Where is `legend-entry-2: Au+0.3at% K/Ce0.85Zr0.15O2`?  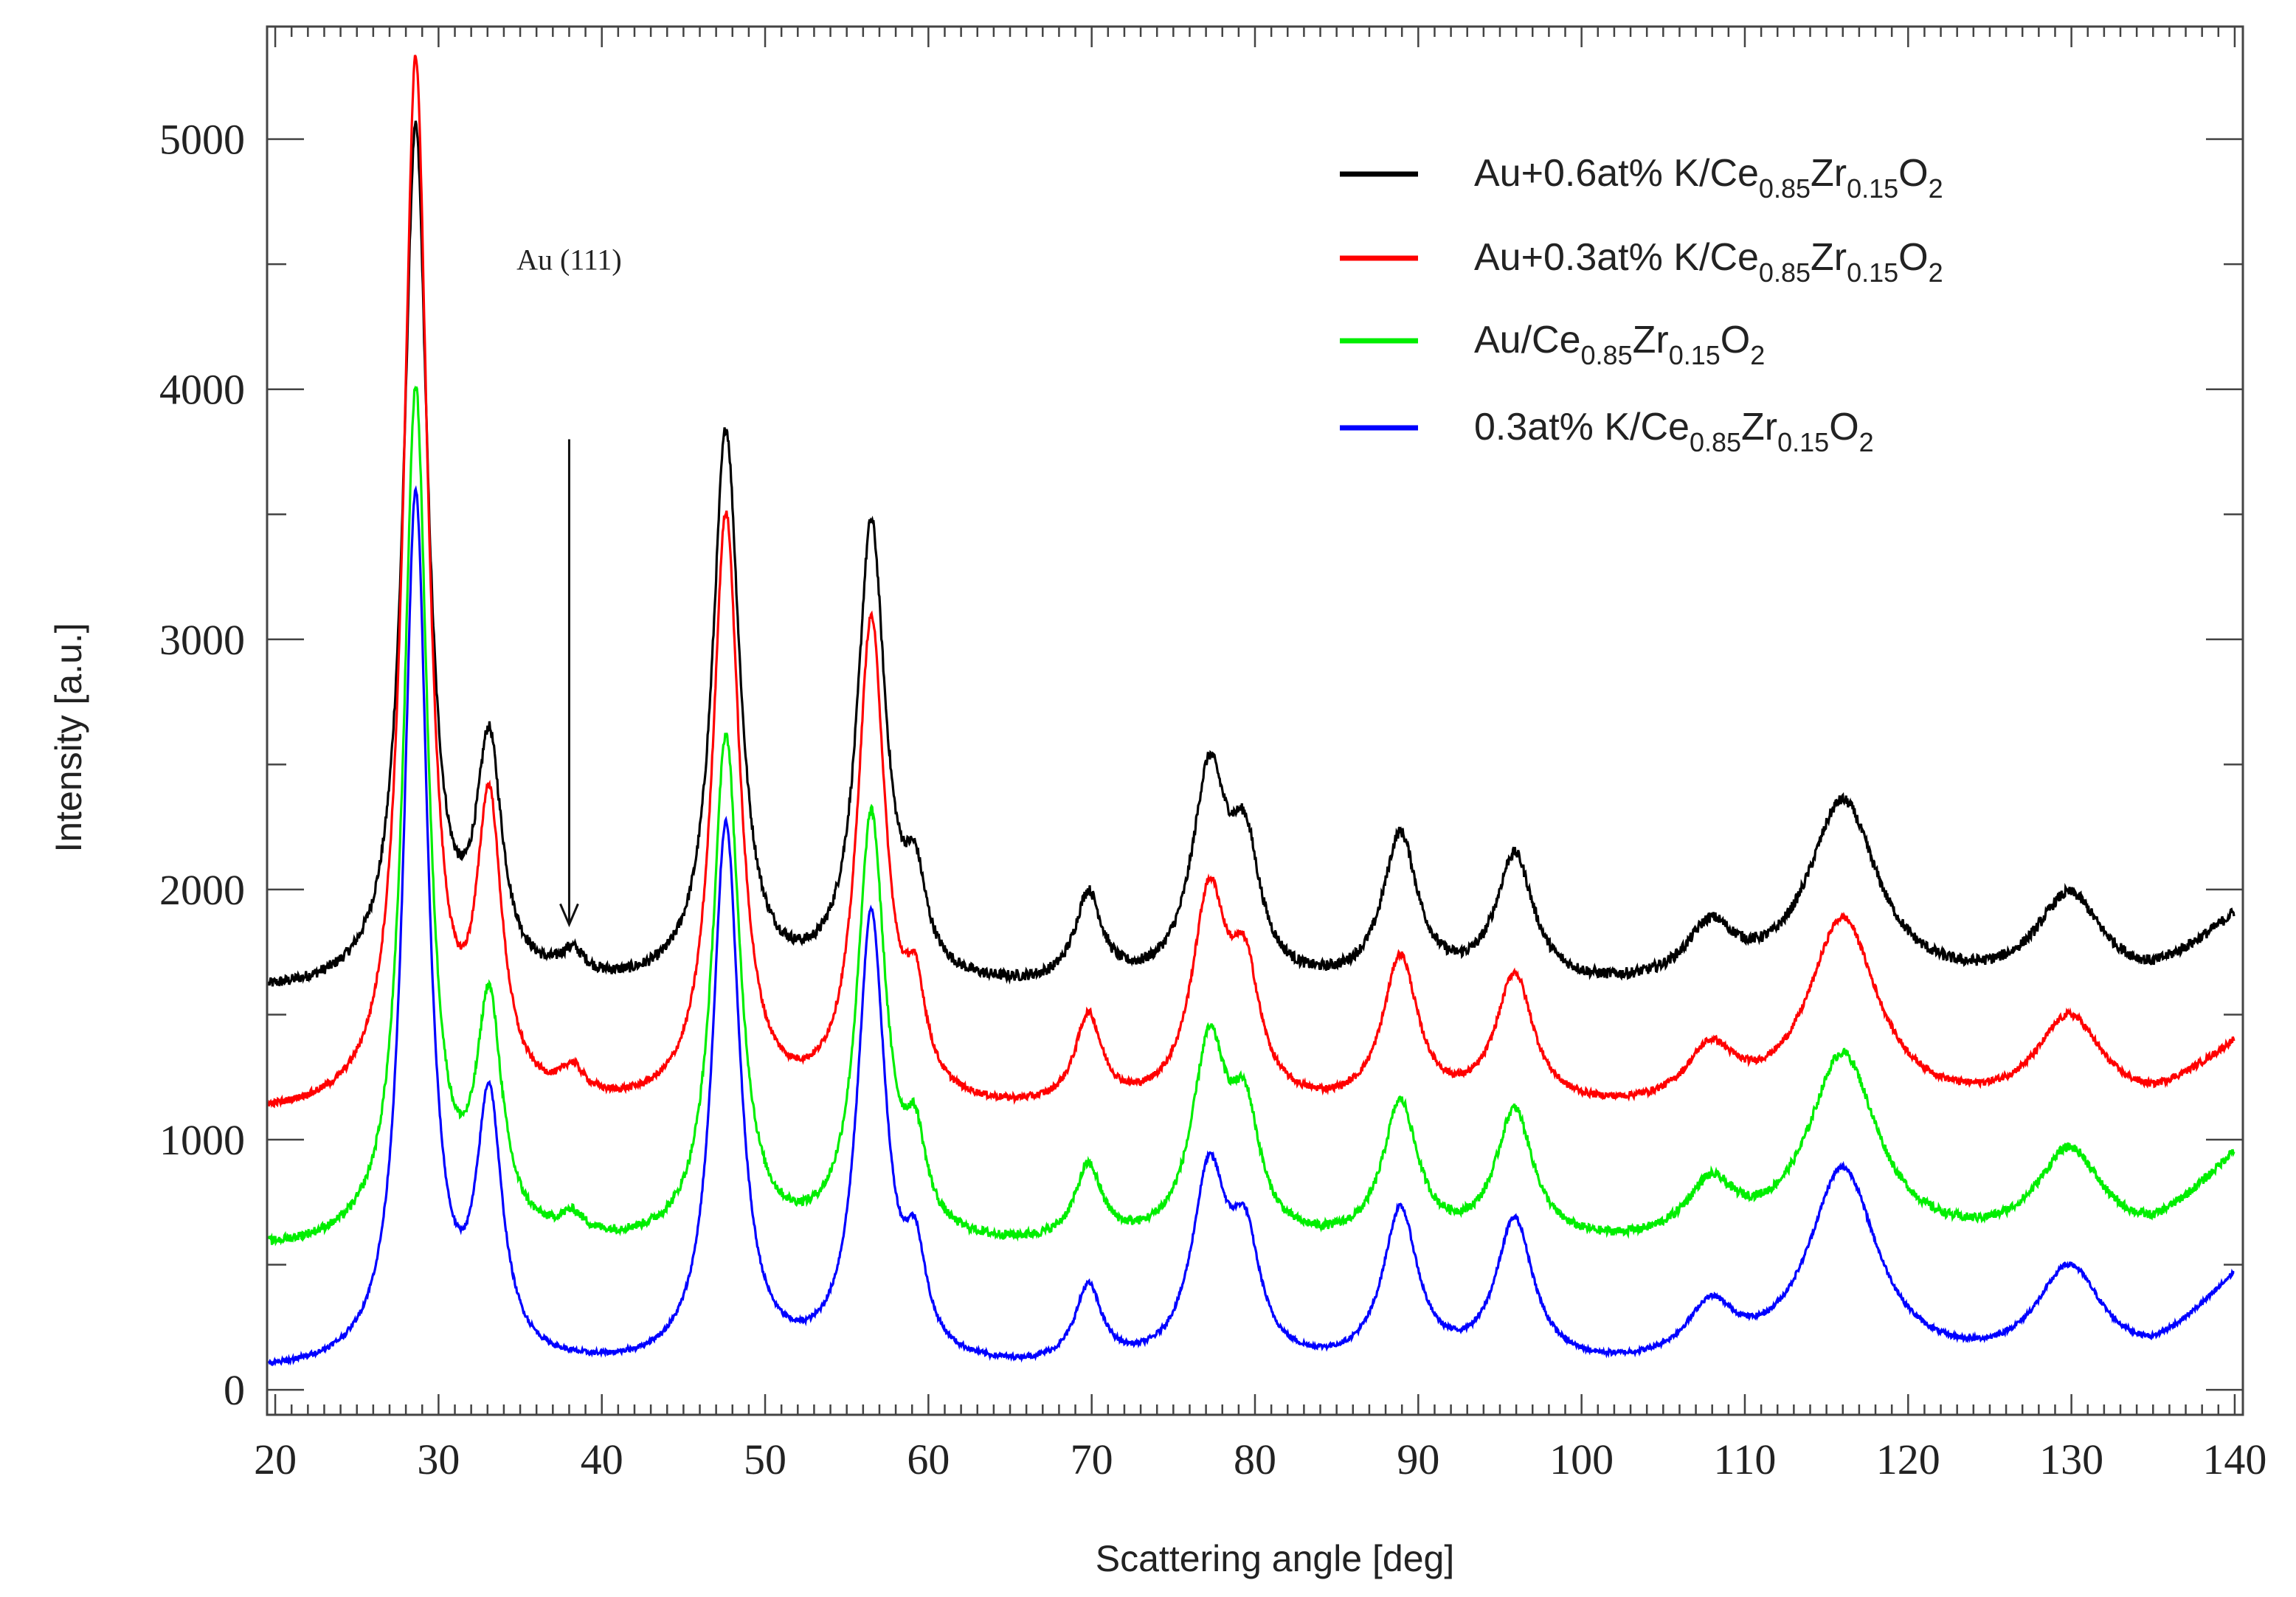 legend-entry-2: Au+0.3at% K/Ce0.85Zr0.15O2 is located at coordinates (1641, 262).